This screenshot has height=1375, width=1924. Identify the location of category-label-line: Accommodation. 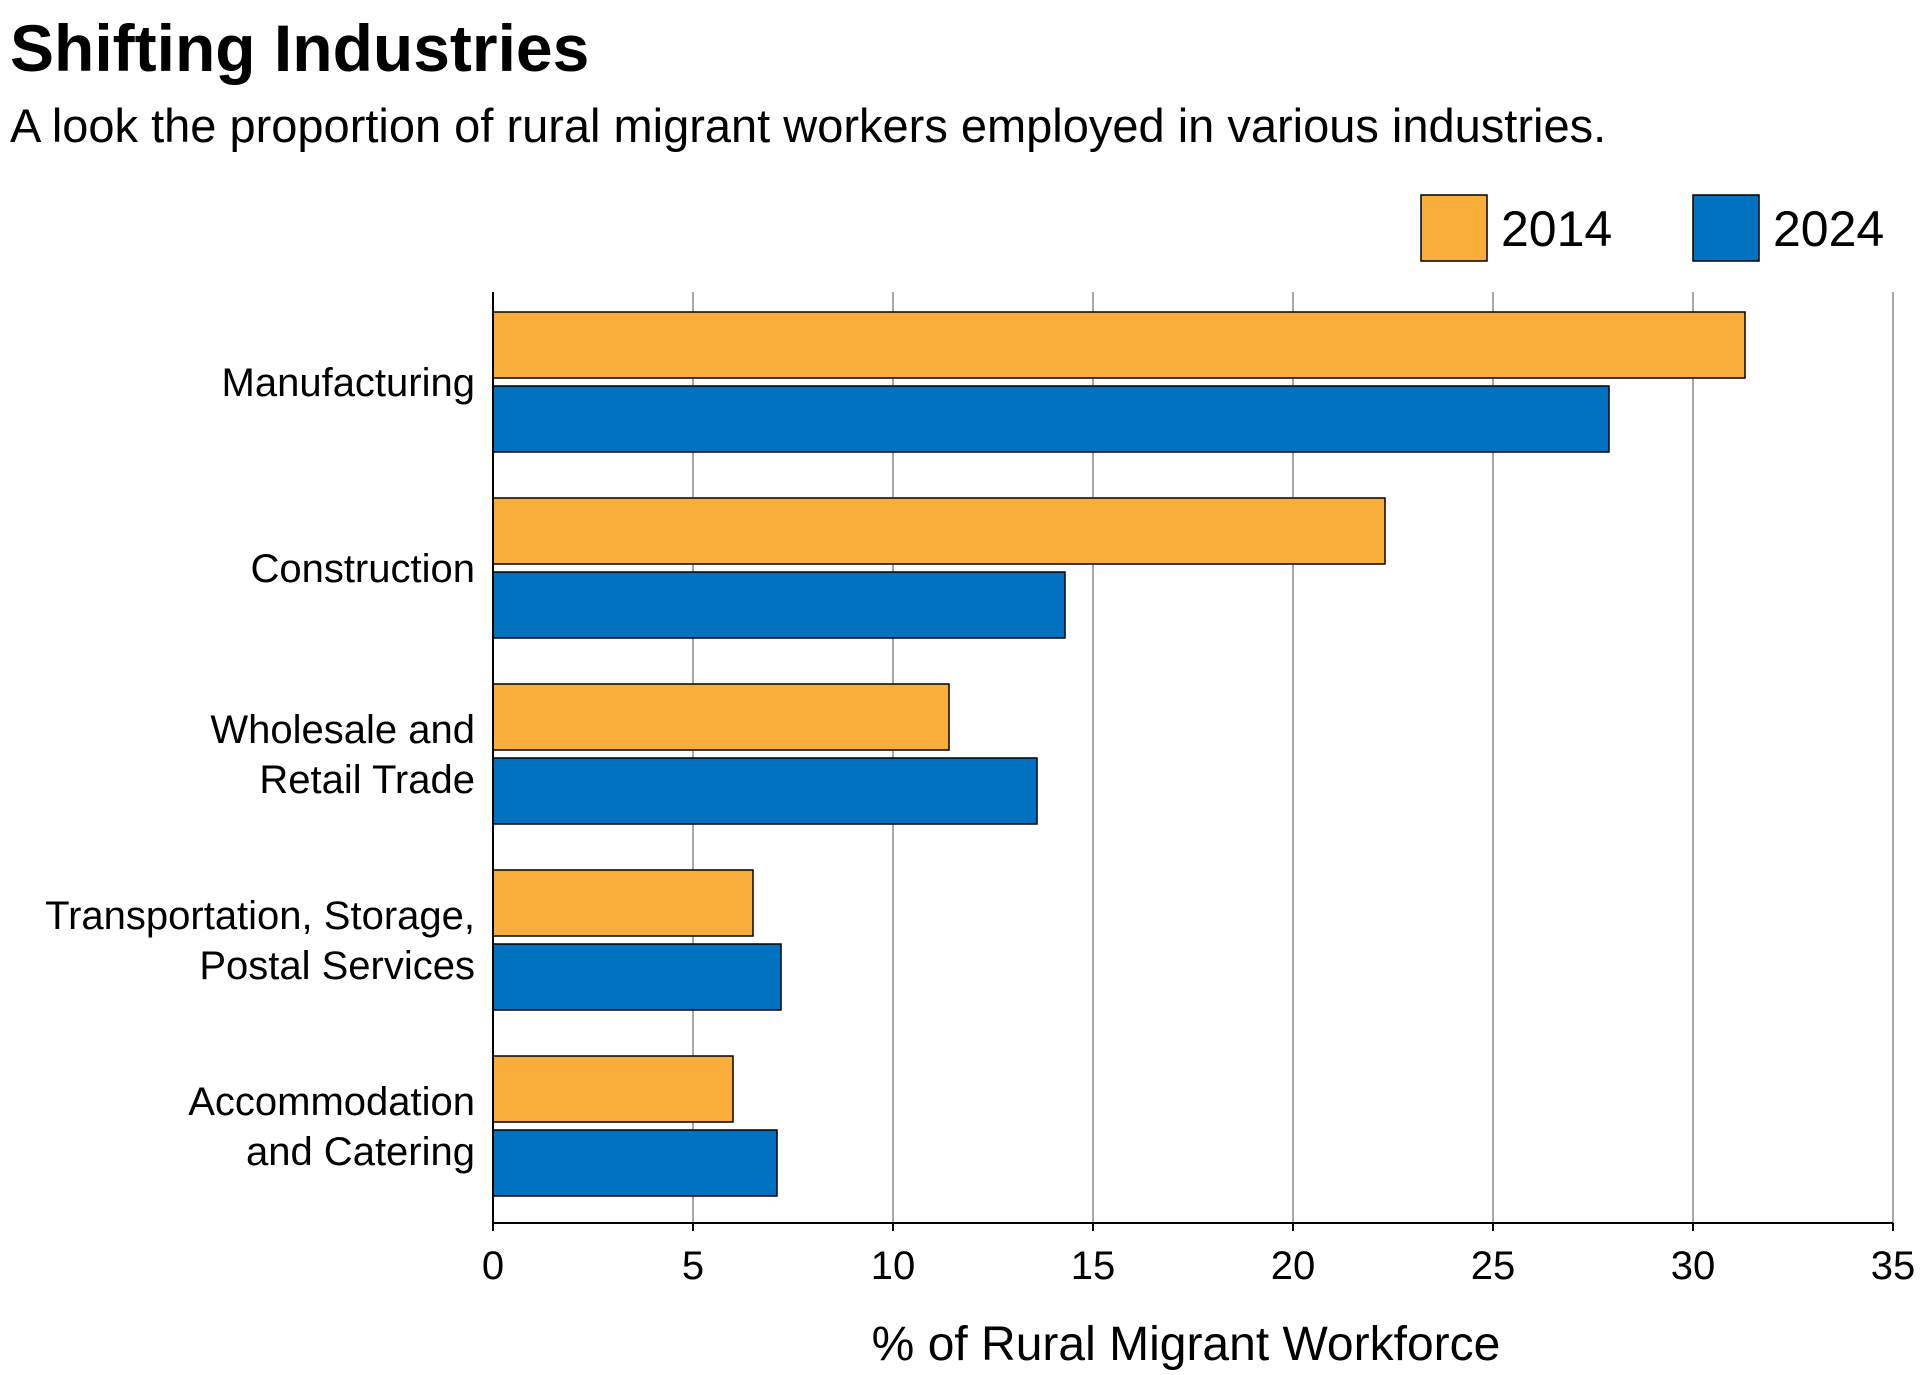
(331, 1102).